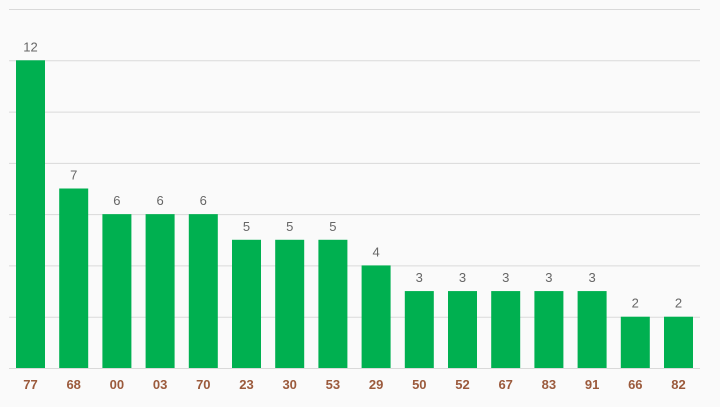  Describe the element at coordinates (549, 384) in the screenshot. I see `x-tick-label: 83` at that location.